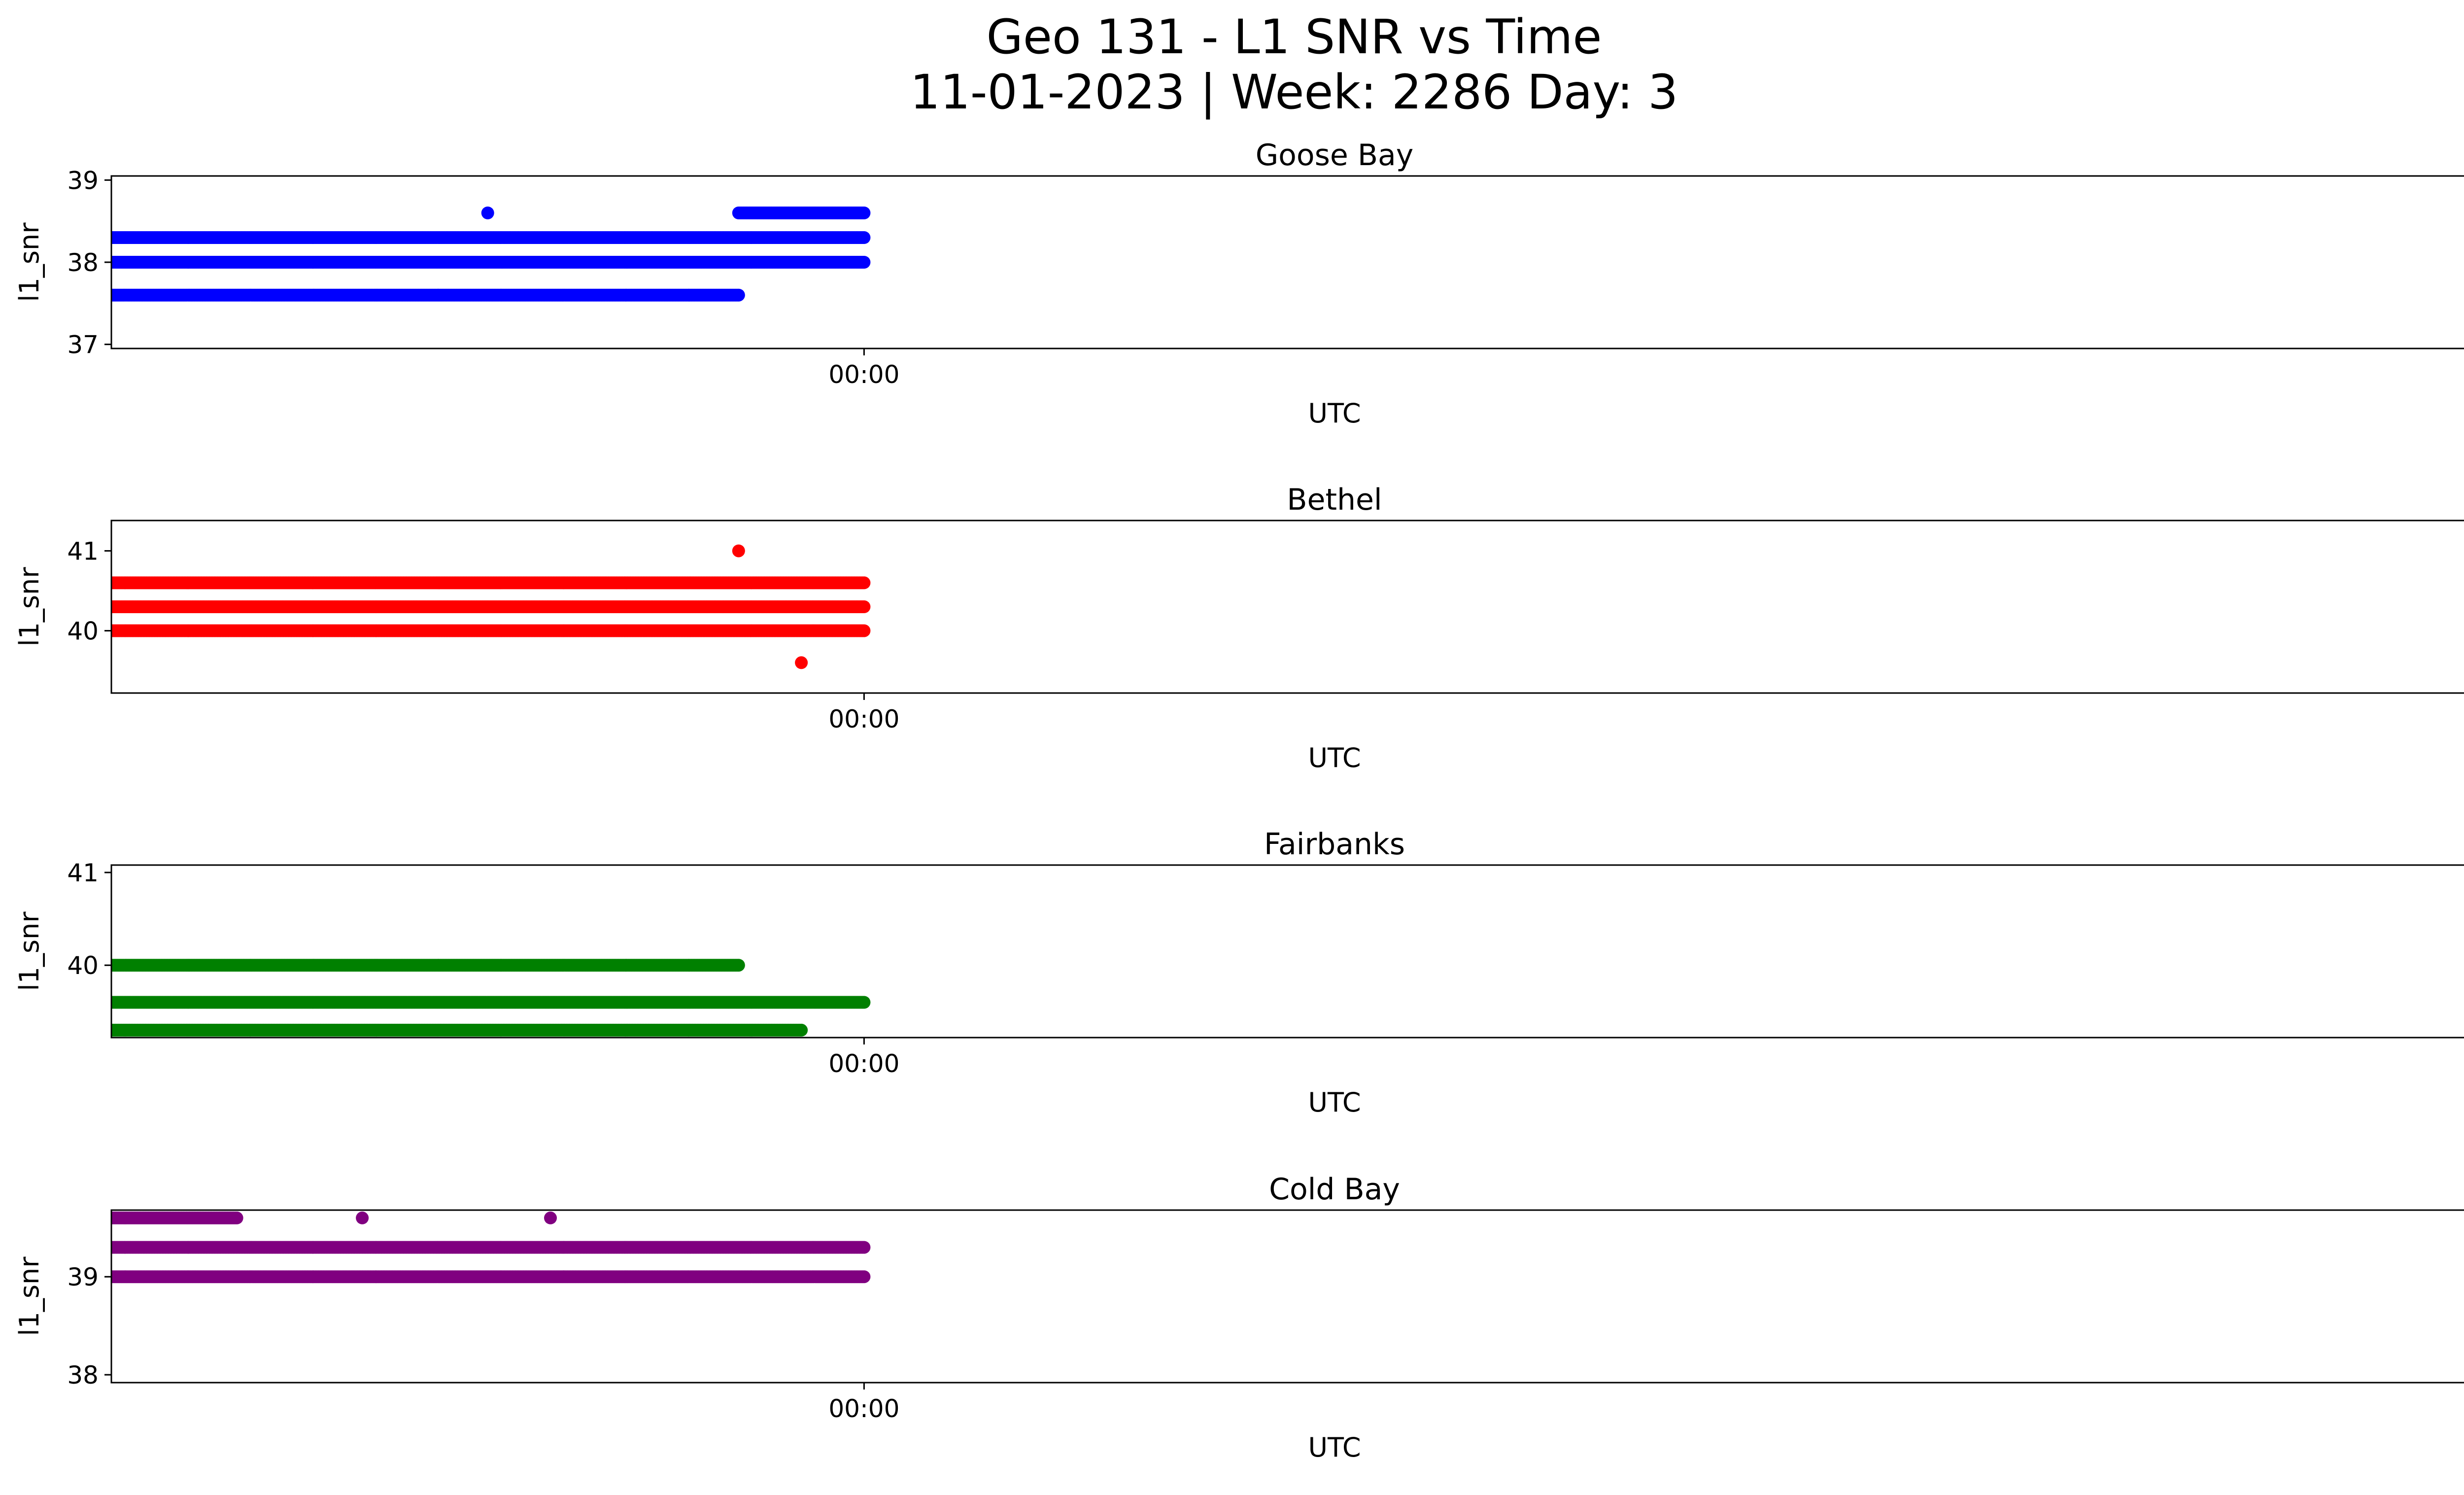  What do you see at coordinates (1335, 155) in the screenshot?
I see `subplot-title: Goose Bay` at bounding box center [1335, 155].